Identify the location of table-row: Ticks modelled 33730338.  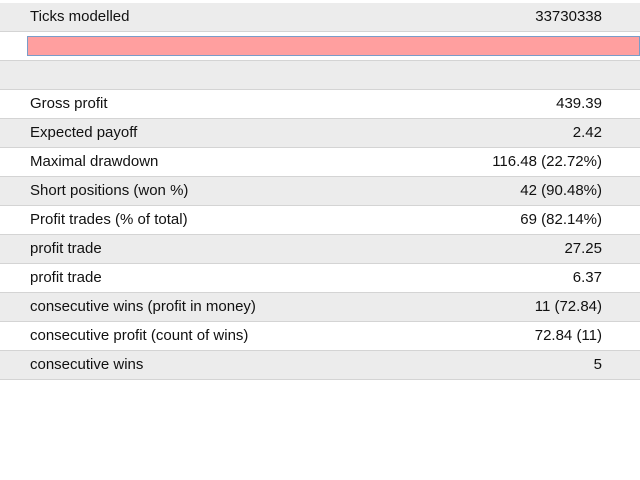
(320, 17).